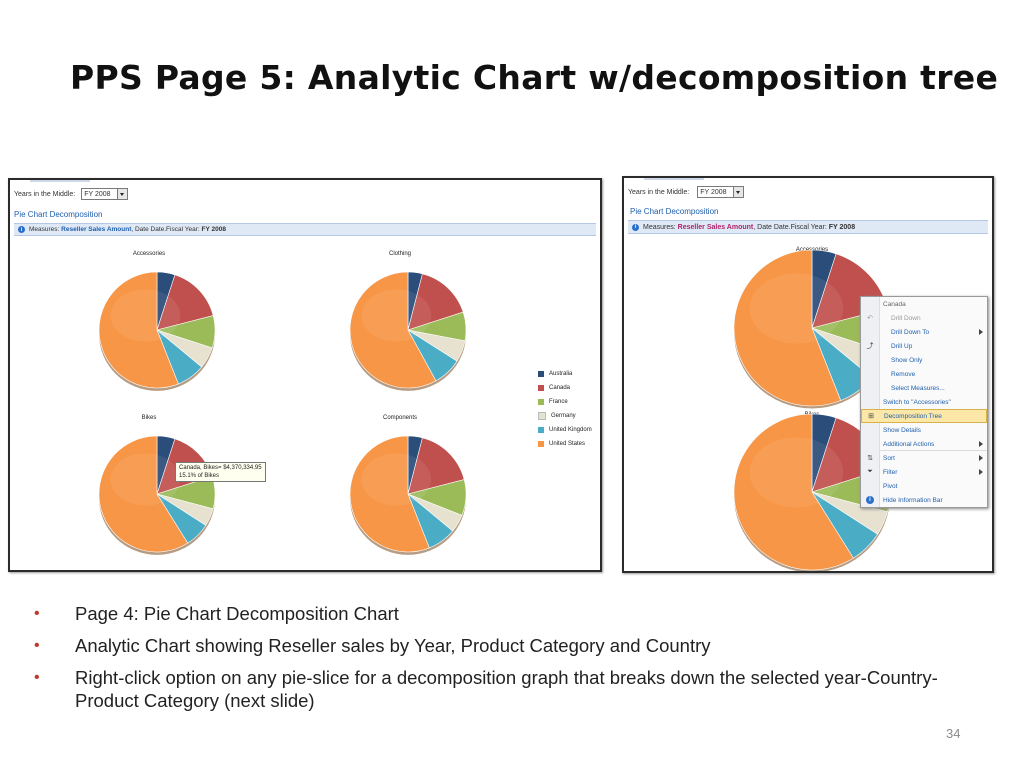 The image size is (1024, 768). Describe the element at coordinates (400, 418) in the screenshot. I see `pie-title-components: Components` at that location.